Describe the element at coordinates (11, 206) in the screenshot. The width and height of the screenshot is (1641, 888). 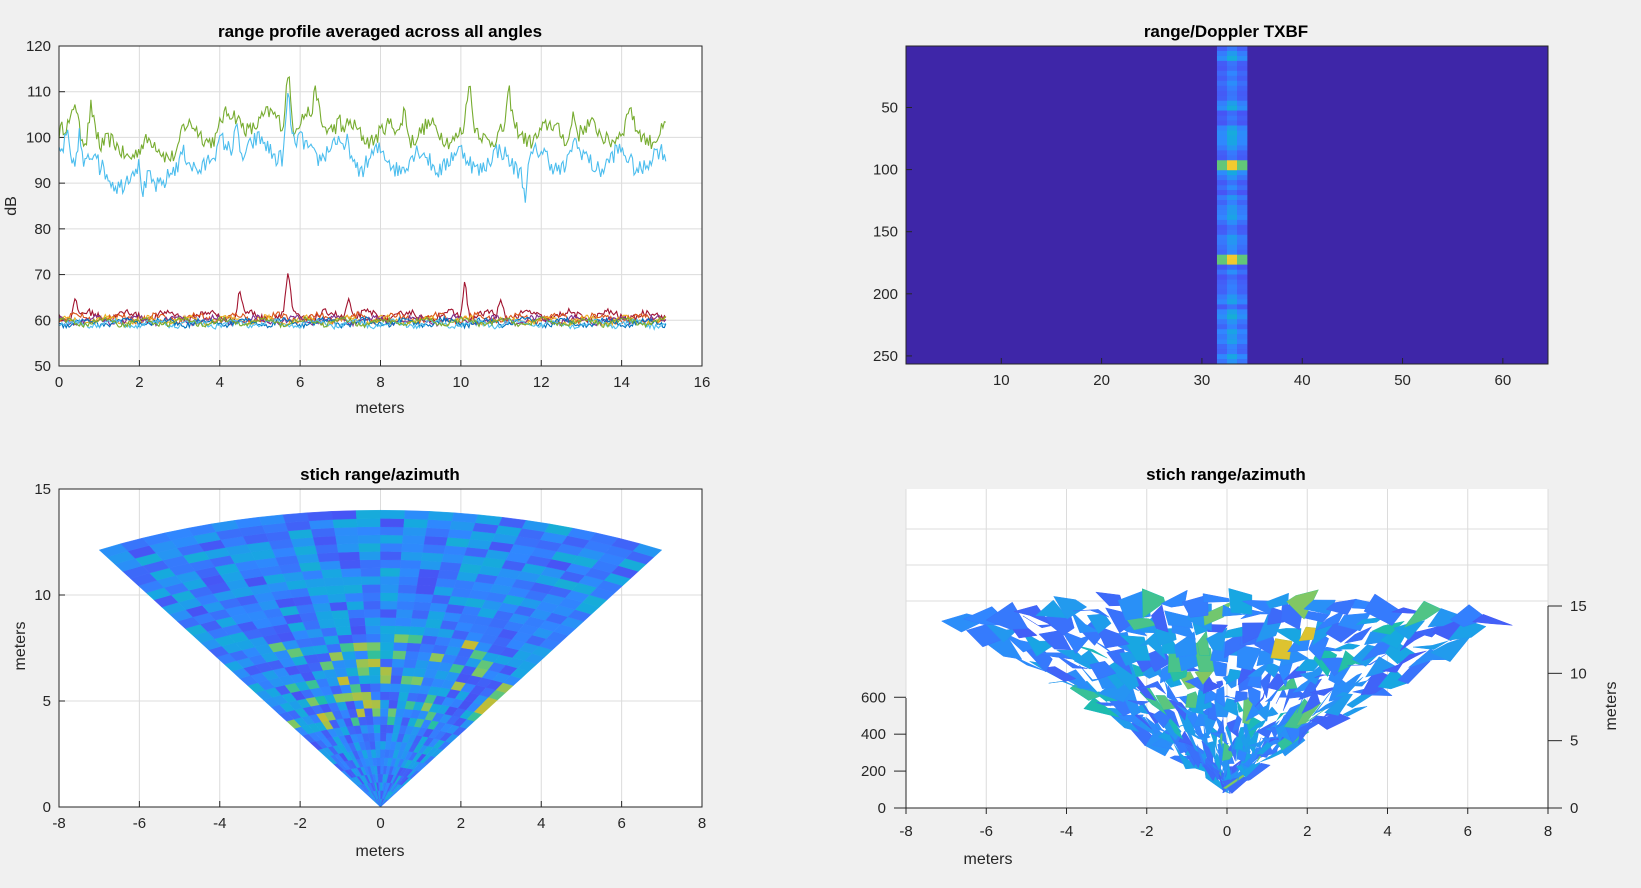
I see `range-profile-ylabel: dB` at that location.